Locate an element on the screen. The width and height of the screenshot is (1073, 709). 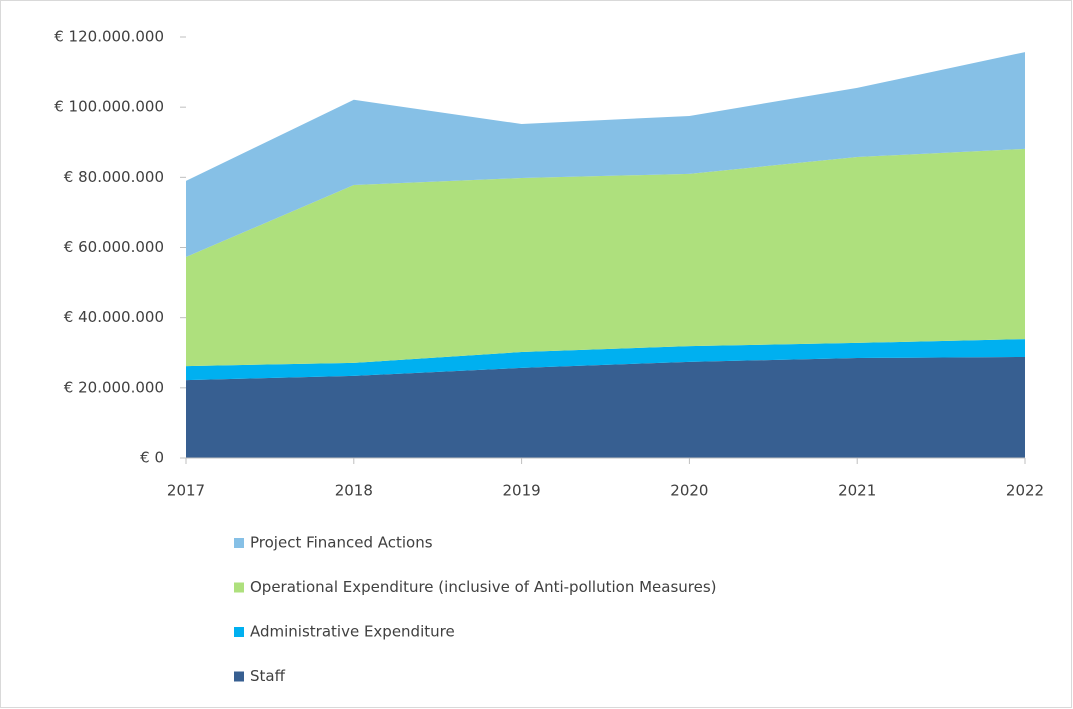
y-tick-label: € 60.000.000 is located at coordinates (114, 247).